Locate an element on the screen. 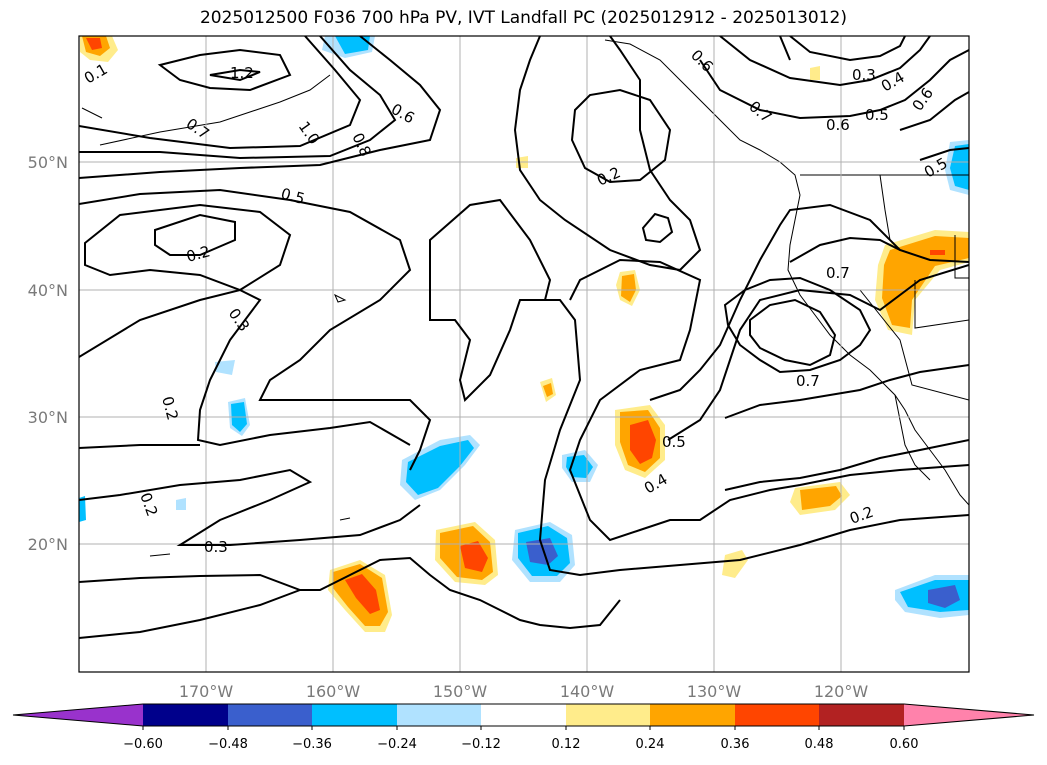 The width and height of the screenshot is (1047, 765). lat-label-20n: 20°N is located at coordinates (48, 544).